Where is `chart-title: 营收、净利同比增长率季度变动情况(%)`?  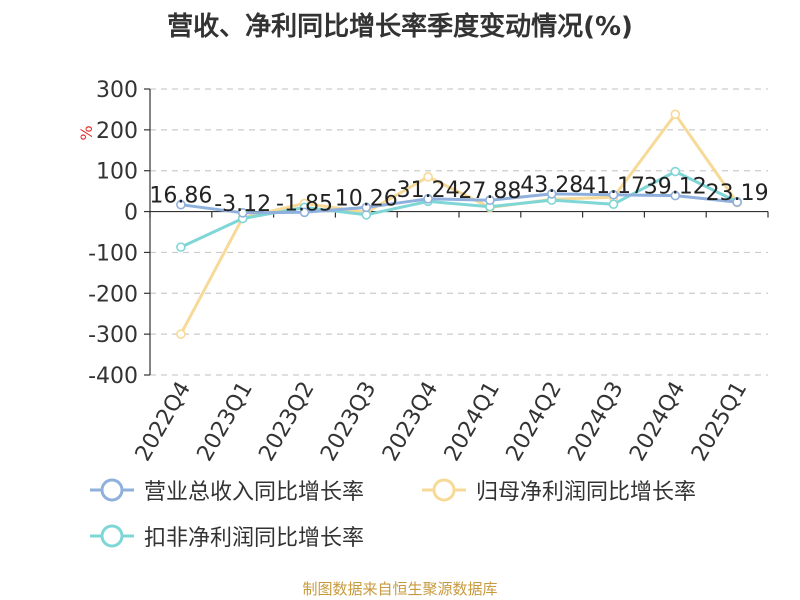 chart-title: 营收、净利同比增长率季度变动情况(%) is located at coordinates (400, 27).